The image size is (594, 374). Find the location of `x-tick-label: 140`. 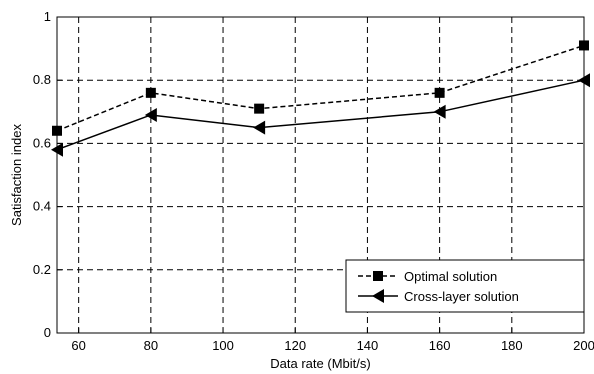

x-tick-label: 140 is located at coordinates (368, 345).